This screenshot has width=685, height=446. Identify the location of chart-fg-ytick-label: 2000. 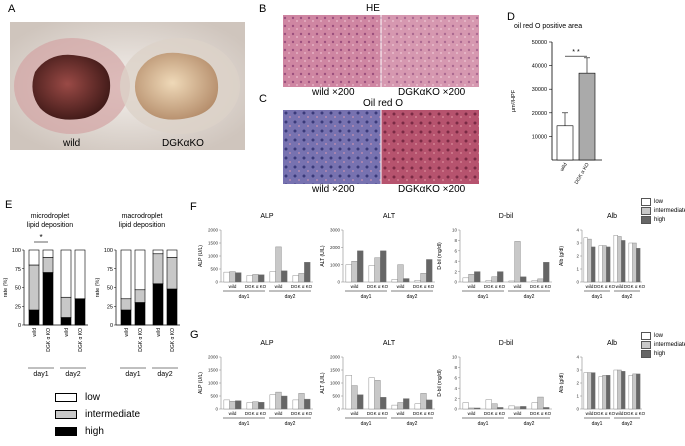
(335, 357).